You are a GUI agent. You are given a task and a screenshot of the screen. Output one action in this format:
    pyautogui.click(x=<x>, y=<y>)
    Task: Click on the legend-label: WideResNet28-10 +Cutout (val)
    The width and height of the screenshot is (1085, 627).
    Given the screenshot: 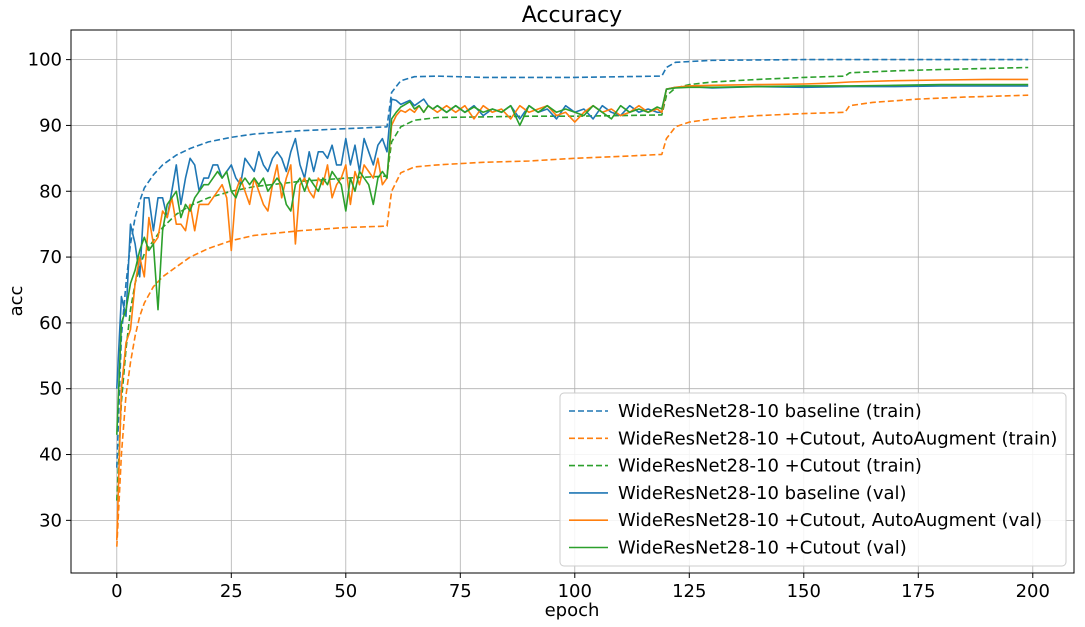 What is the action you would take?
    pyautogui.click(x=762, y=548)
    